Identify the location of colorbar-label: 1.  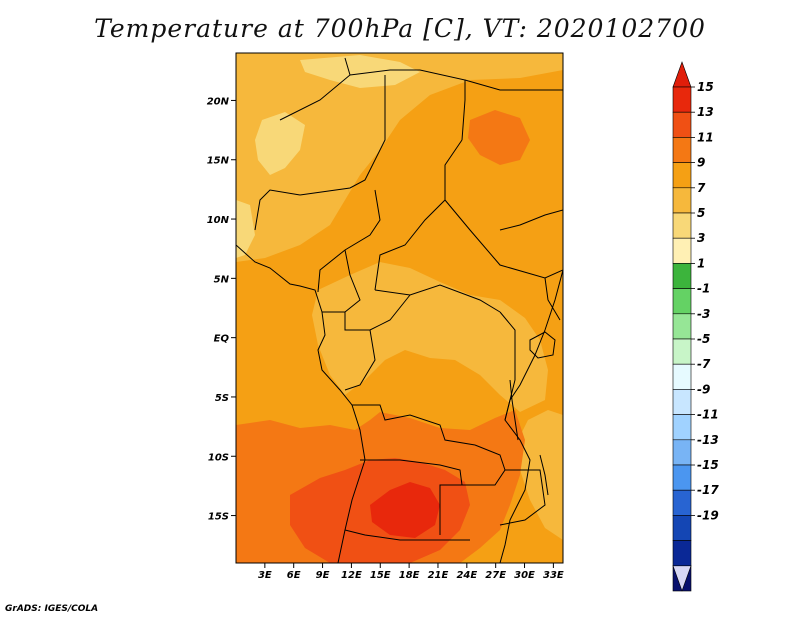
(701, 263).